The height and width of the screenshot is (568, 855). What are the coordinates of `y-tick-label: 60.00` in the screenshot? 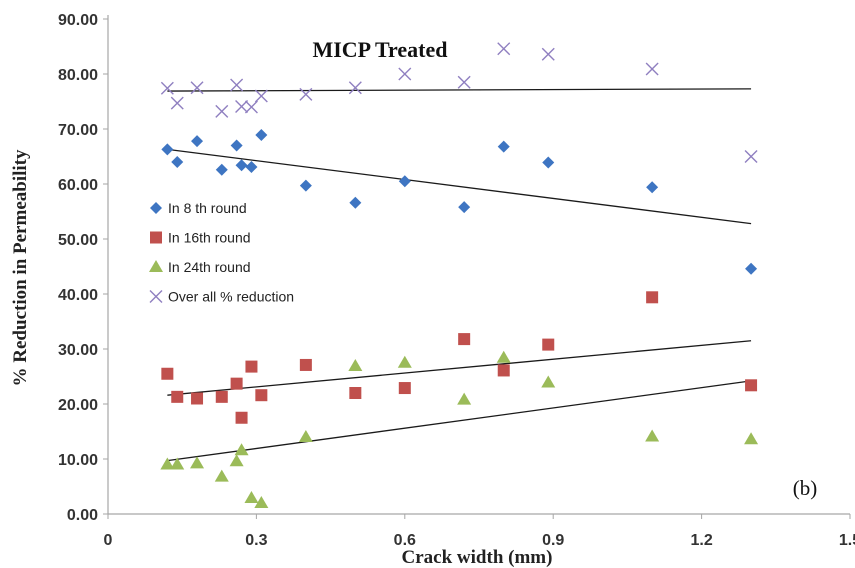 It's located at (78, 185).